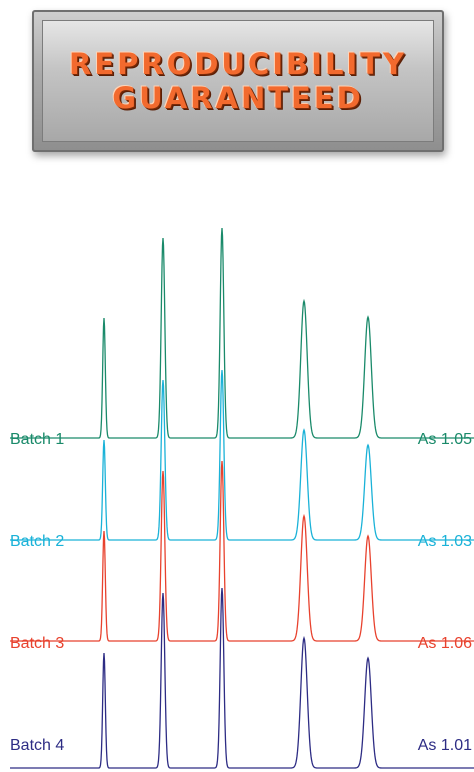  Describe the element at coordinates (445, 745) in the screenshot. I see `asymmetry-label-batch-4: As 1.01` at that location.